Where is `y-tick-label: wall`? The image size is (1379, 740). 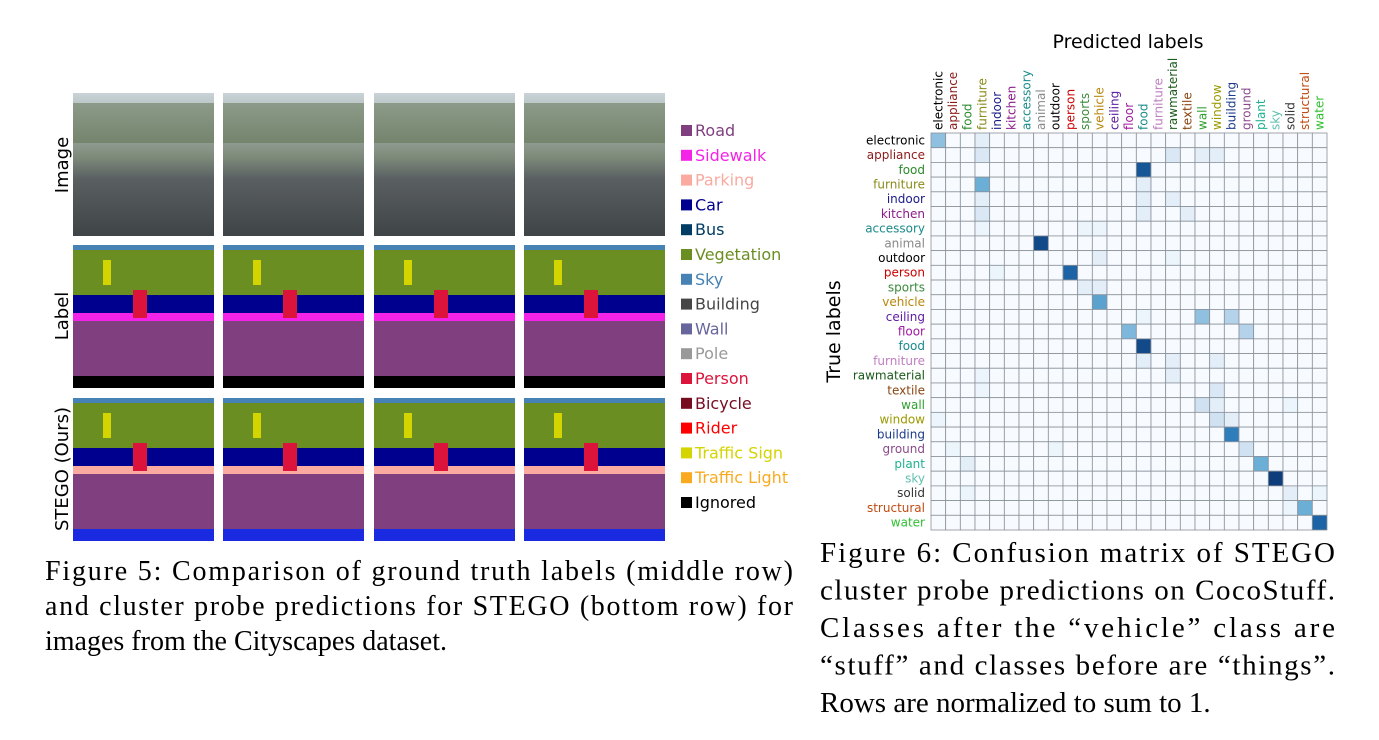
y-tick-label: wall is located at coordinates (913, 405).